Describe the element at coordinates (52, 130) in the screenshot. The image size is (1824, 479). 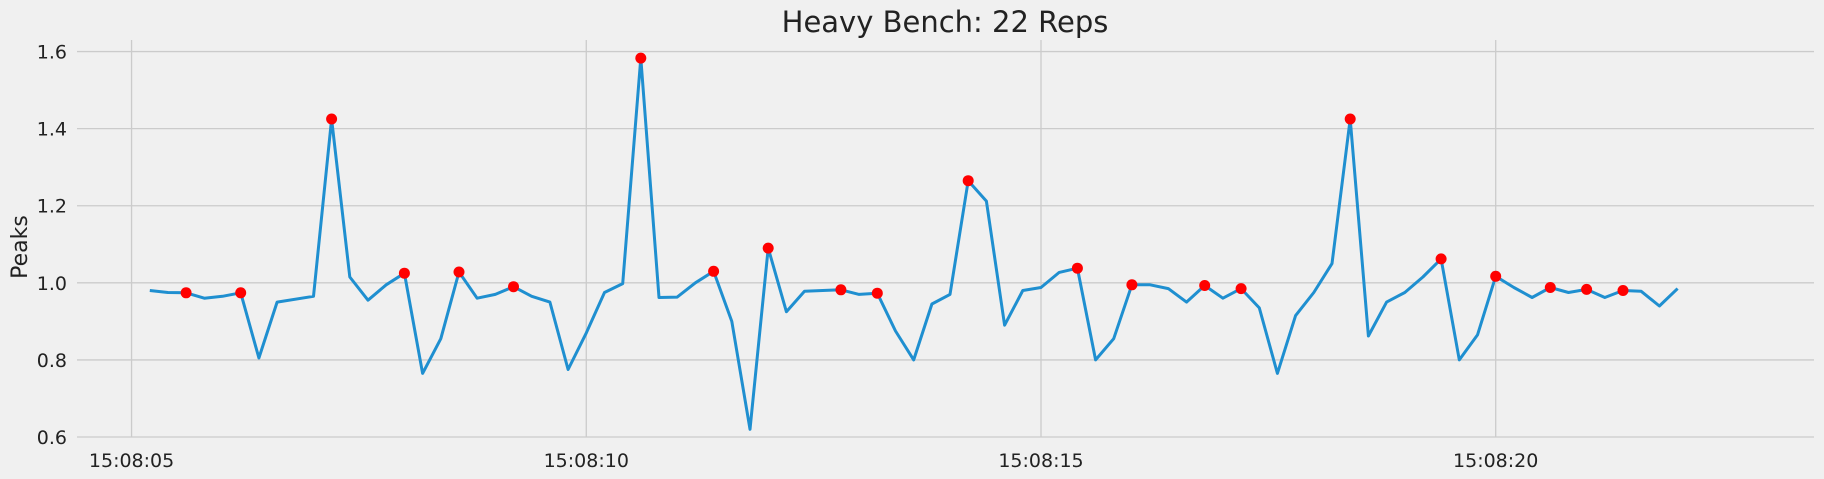
I see `y-tick-label: 1.4` at that location.